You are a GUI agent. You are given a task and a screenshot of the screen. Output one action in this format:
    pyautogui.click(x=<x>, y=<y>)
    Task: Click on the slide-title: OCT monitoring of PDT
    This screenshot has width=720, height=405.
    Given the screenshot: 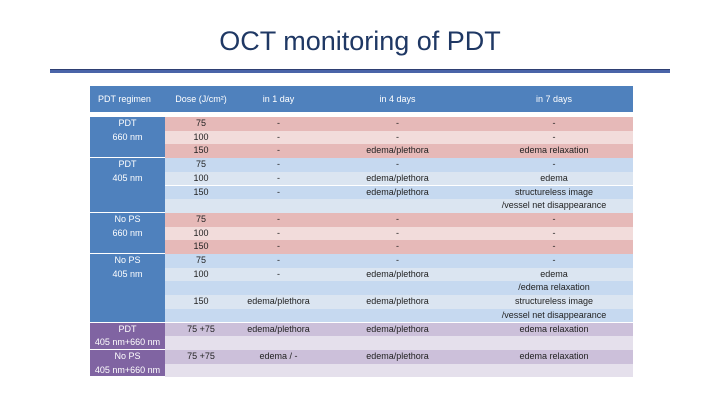 What is the action you would take?
    pyautogui.click(x=360, y=41)
    